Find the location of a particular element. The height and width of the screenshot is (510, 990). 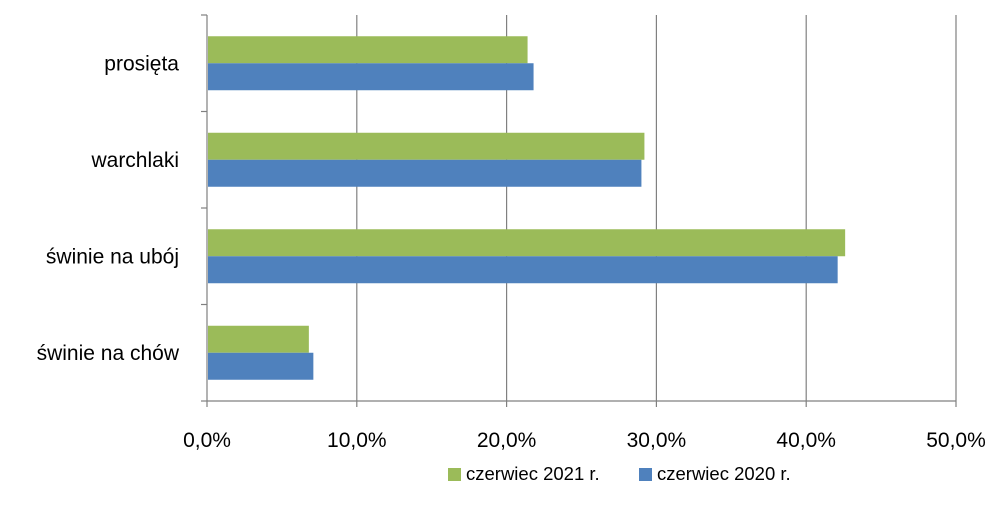

category-label: świnie na ubój is located at coordinates (112, 256).